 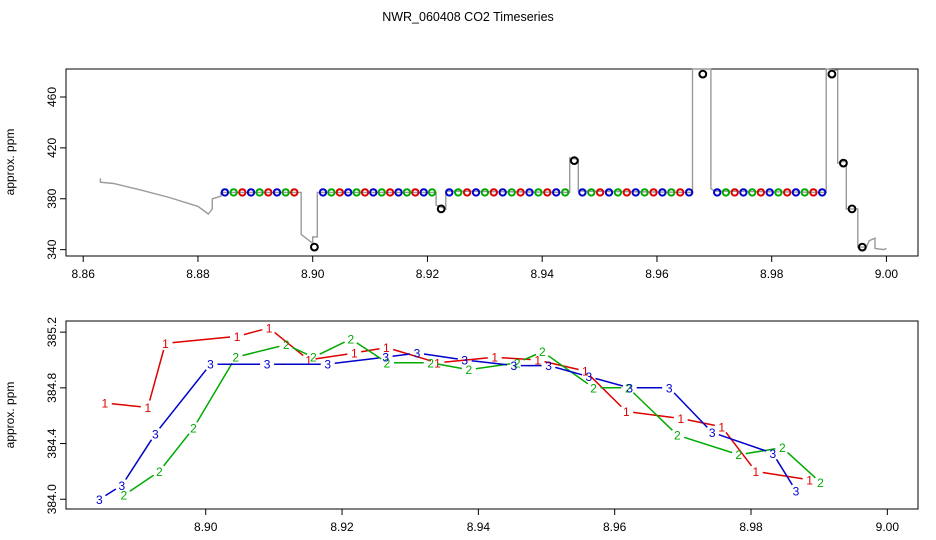 What do you see at coordinates (52, 388) in the screenshot?
I see `bottom-y-tick-label: 384.8` at bounding box center [52, 388].